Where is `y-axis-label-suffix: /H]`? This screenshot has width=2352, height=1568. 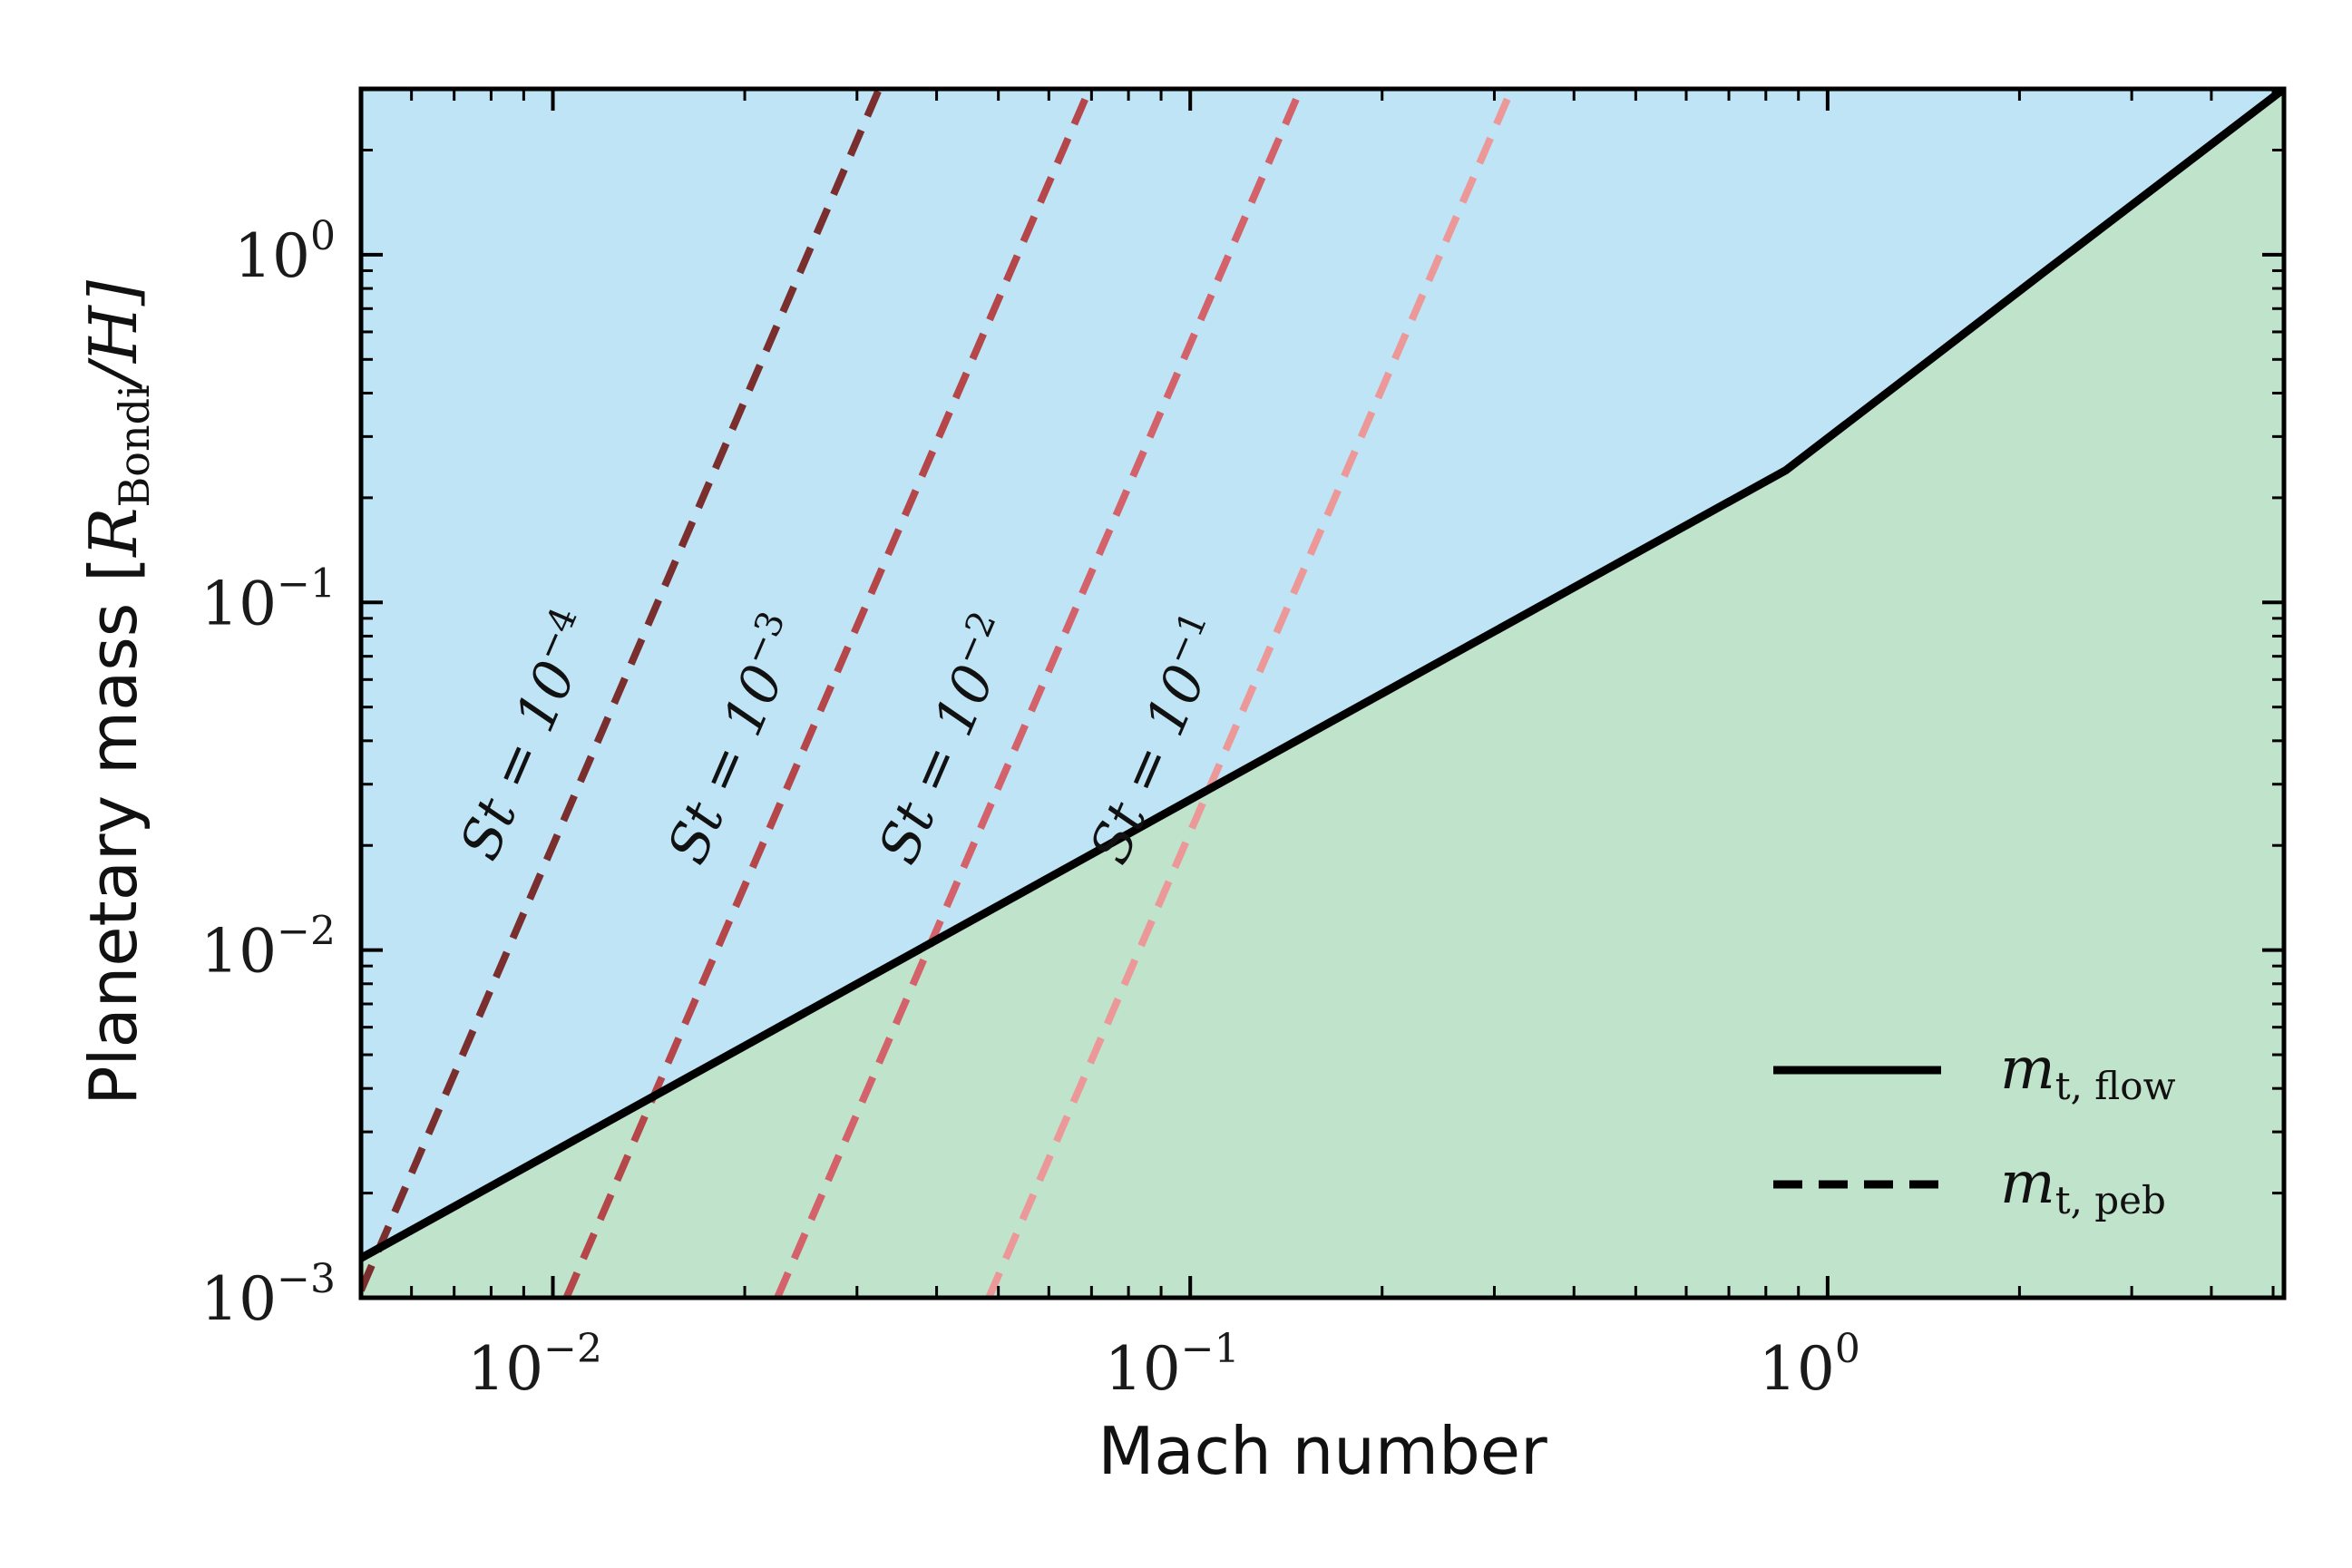 y-axis-label-suffix: /H] is located at coordinates (113, 334).